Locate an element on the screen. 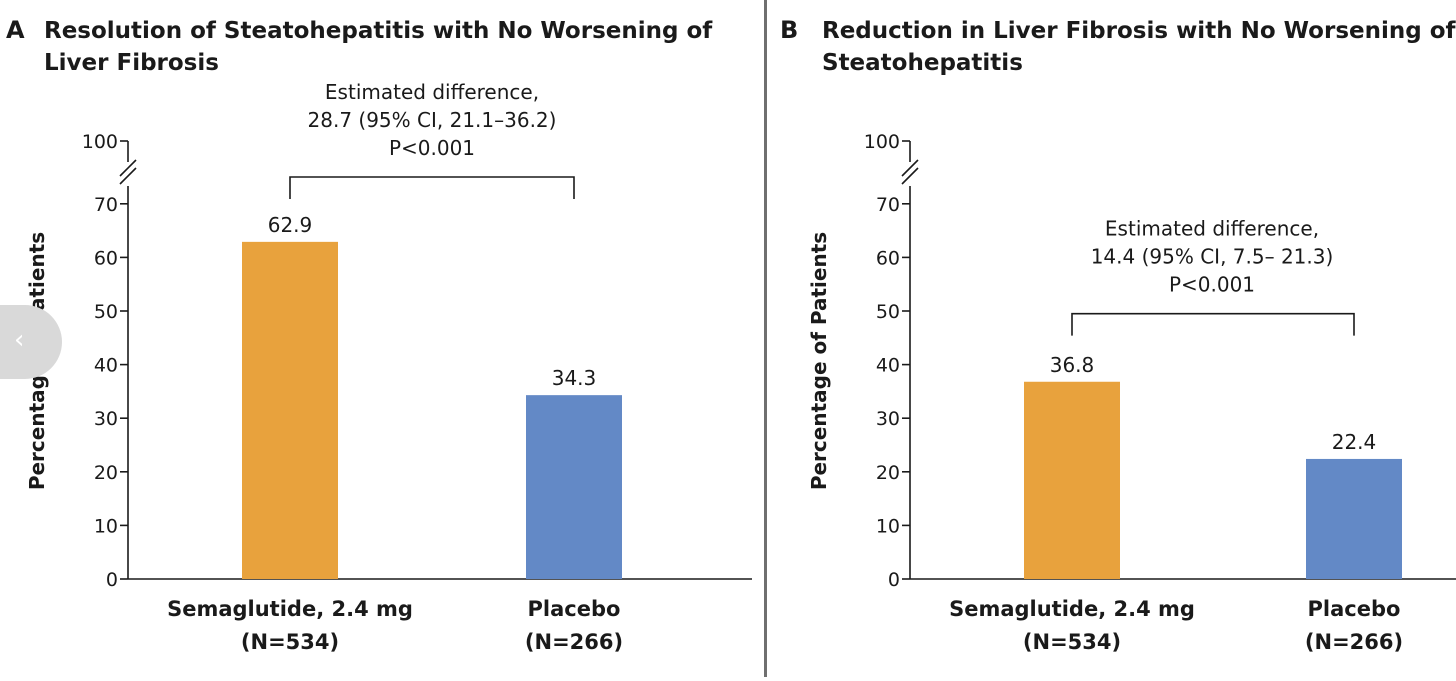  panel-letter: B is located at coordinates (789, 30).